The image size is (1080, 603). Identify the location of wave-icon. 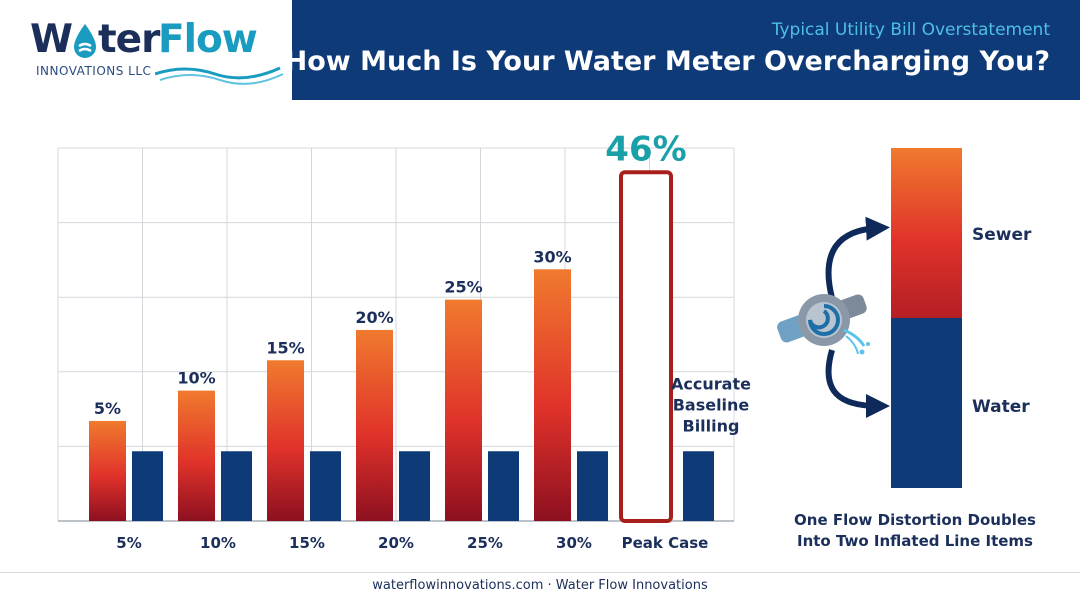
(219, 75).